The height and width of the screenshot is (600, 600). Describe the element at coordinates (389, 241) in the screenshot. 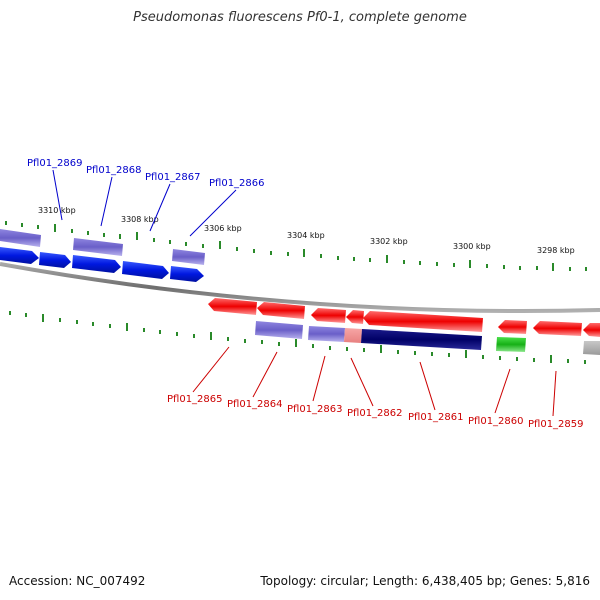

I see `scale-label: 3302 kbp` at that location.